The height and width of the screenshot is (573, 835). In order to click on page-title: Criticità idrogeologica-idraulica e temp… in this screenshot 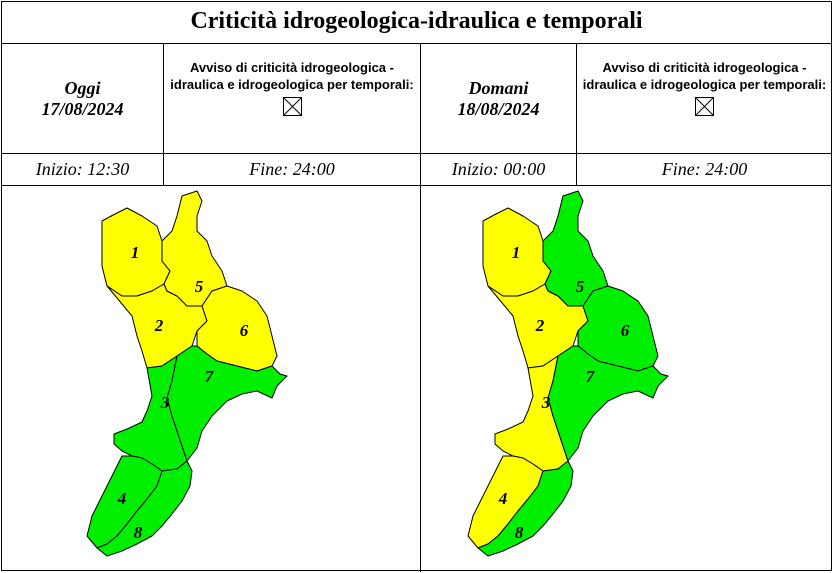, I will do `click(416, 21)`.